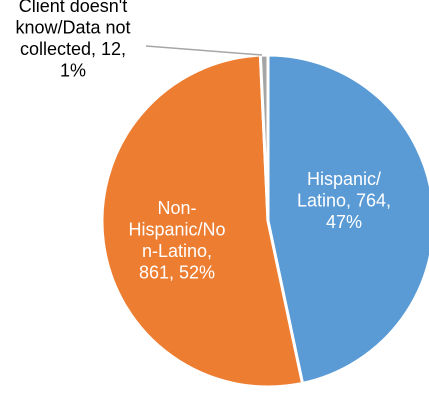  What do you see at coordinates (176, 240) in the screenshot?
I see `data-label-non-hispanic-non-latino: Non-Hispanic/No n-Latino, 861, 52%` at bounding box center [176, 240].